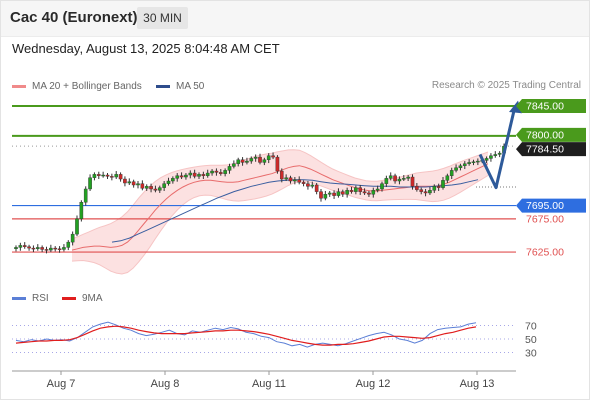 The width and height of the screenshot is (590, 400). Describe the element at coordinates (74, 17) in the screenshot. I see `instrument-title: Cac 40 (Euronext)` at that location.